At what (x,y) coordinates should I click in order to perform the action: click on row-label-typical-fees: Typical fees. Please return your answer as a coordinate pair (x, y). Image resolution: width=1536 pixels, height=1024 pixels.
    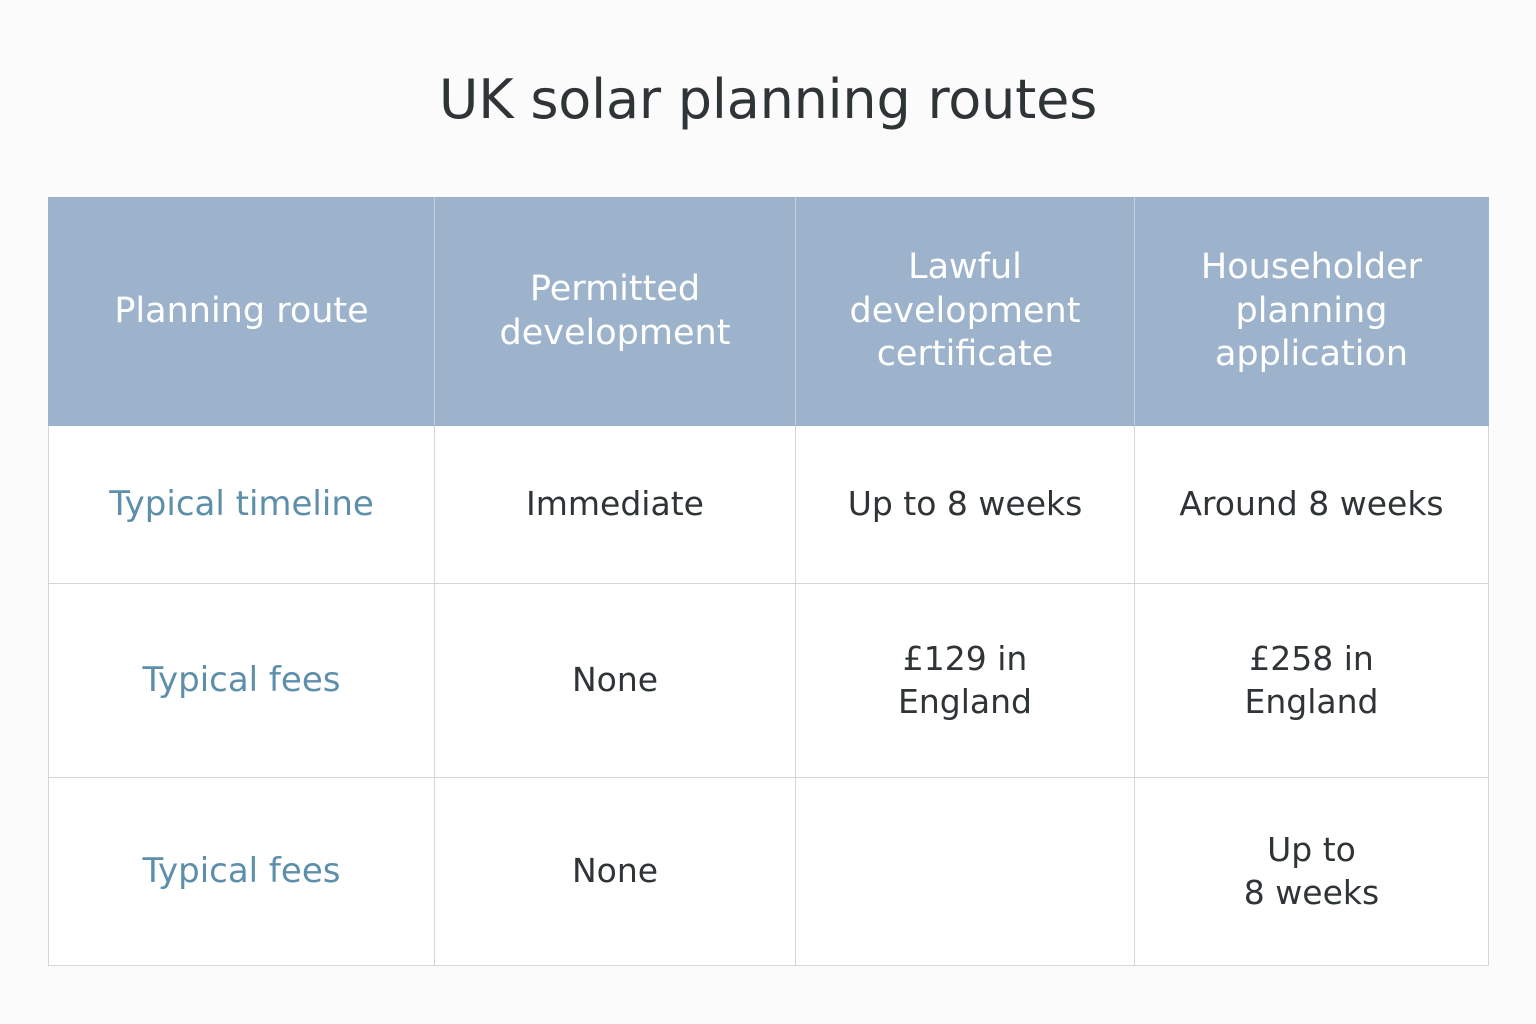
    Looking at the image, I should click on (241, 680).